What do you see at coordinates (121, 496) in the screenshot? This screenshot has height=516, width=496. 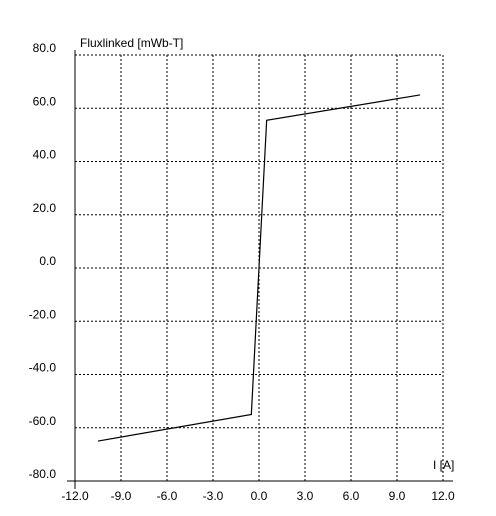 I see `x-tick-label: -9.0` at bounding box center [121, 496].